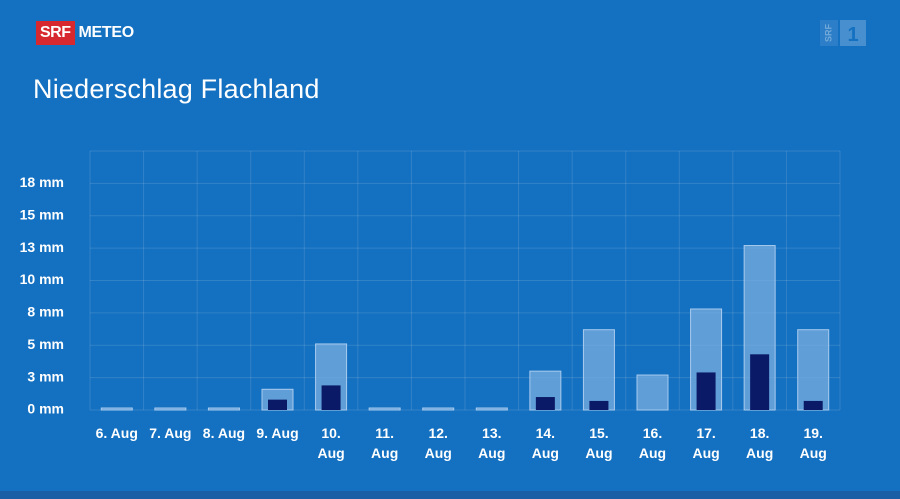 The width and height of the screenshot is (900, 499). I want to click on chart-title: Niederschlag Flachland, so click(176, 89).